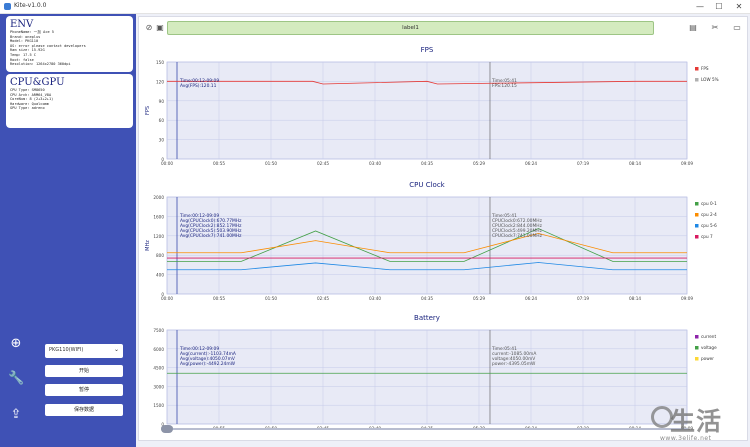 The height and width of the screenshot is (447, 750). What do you see at coordinates (687, 163) in the screenshot?
I see `x-tick-label: 09:09` at bounding box center [687, 163].